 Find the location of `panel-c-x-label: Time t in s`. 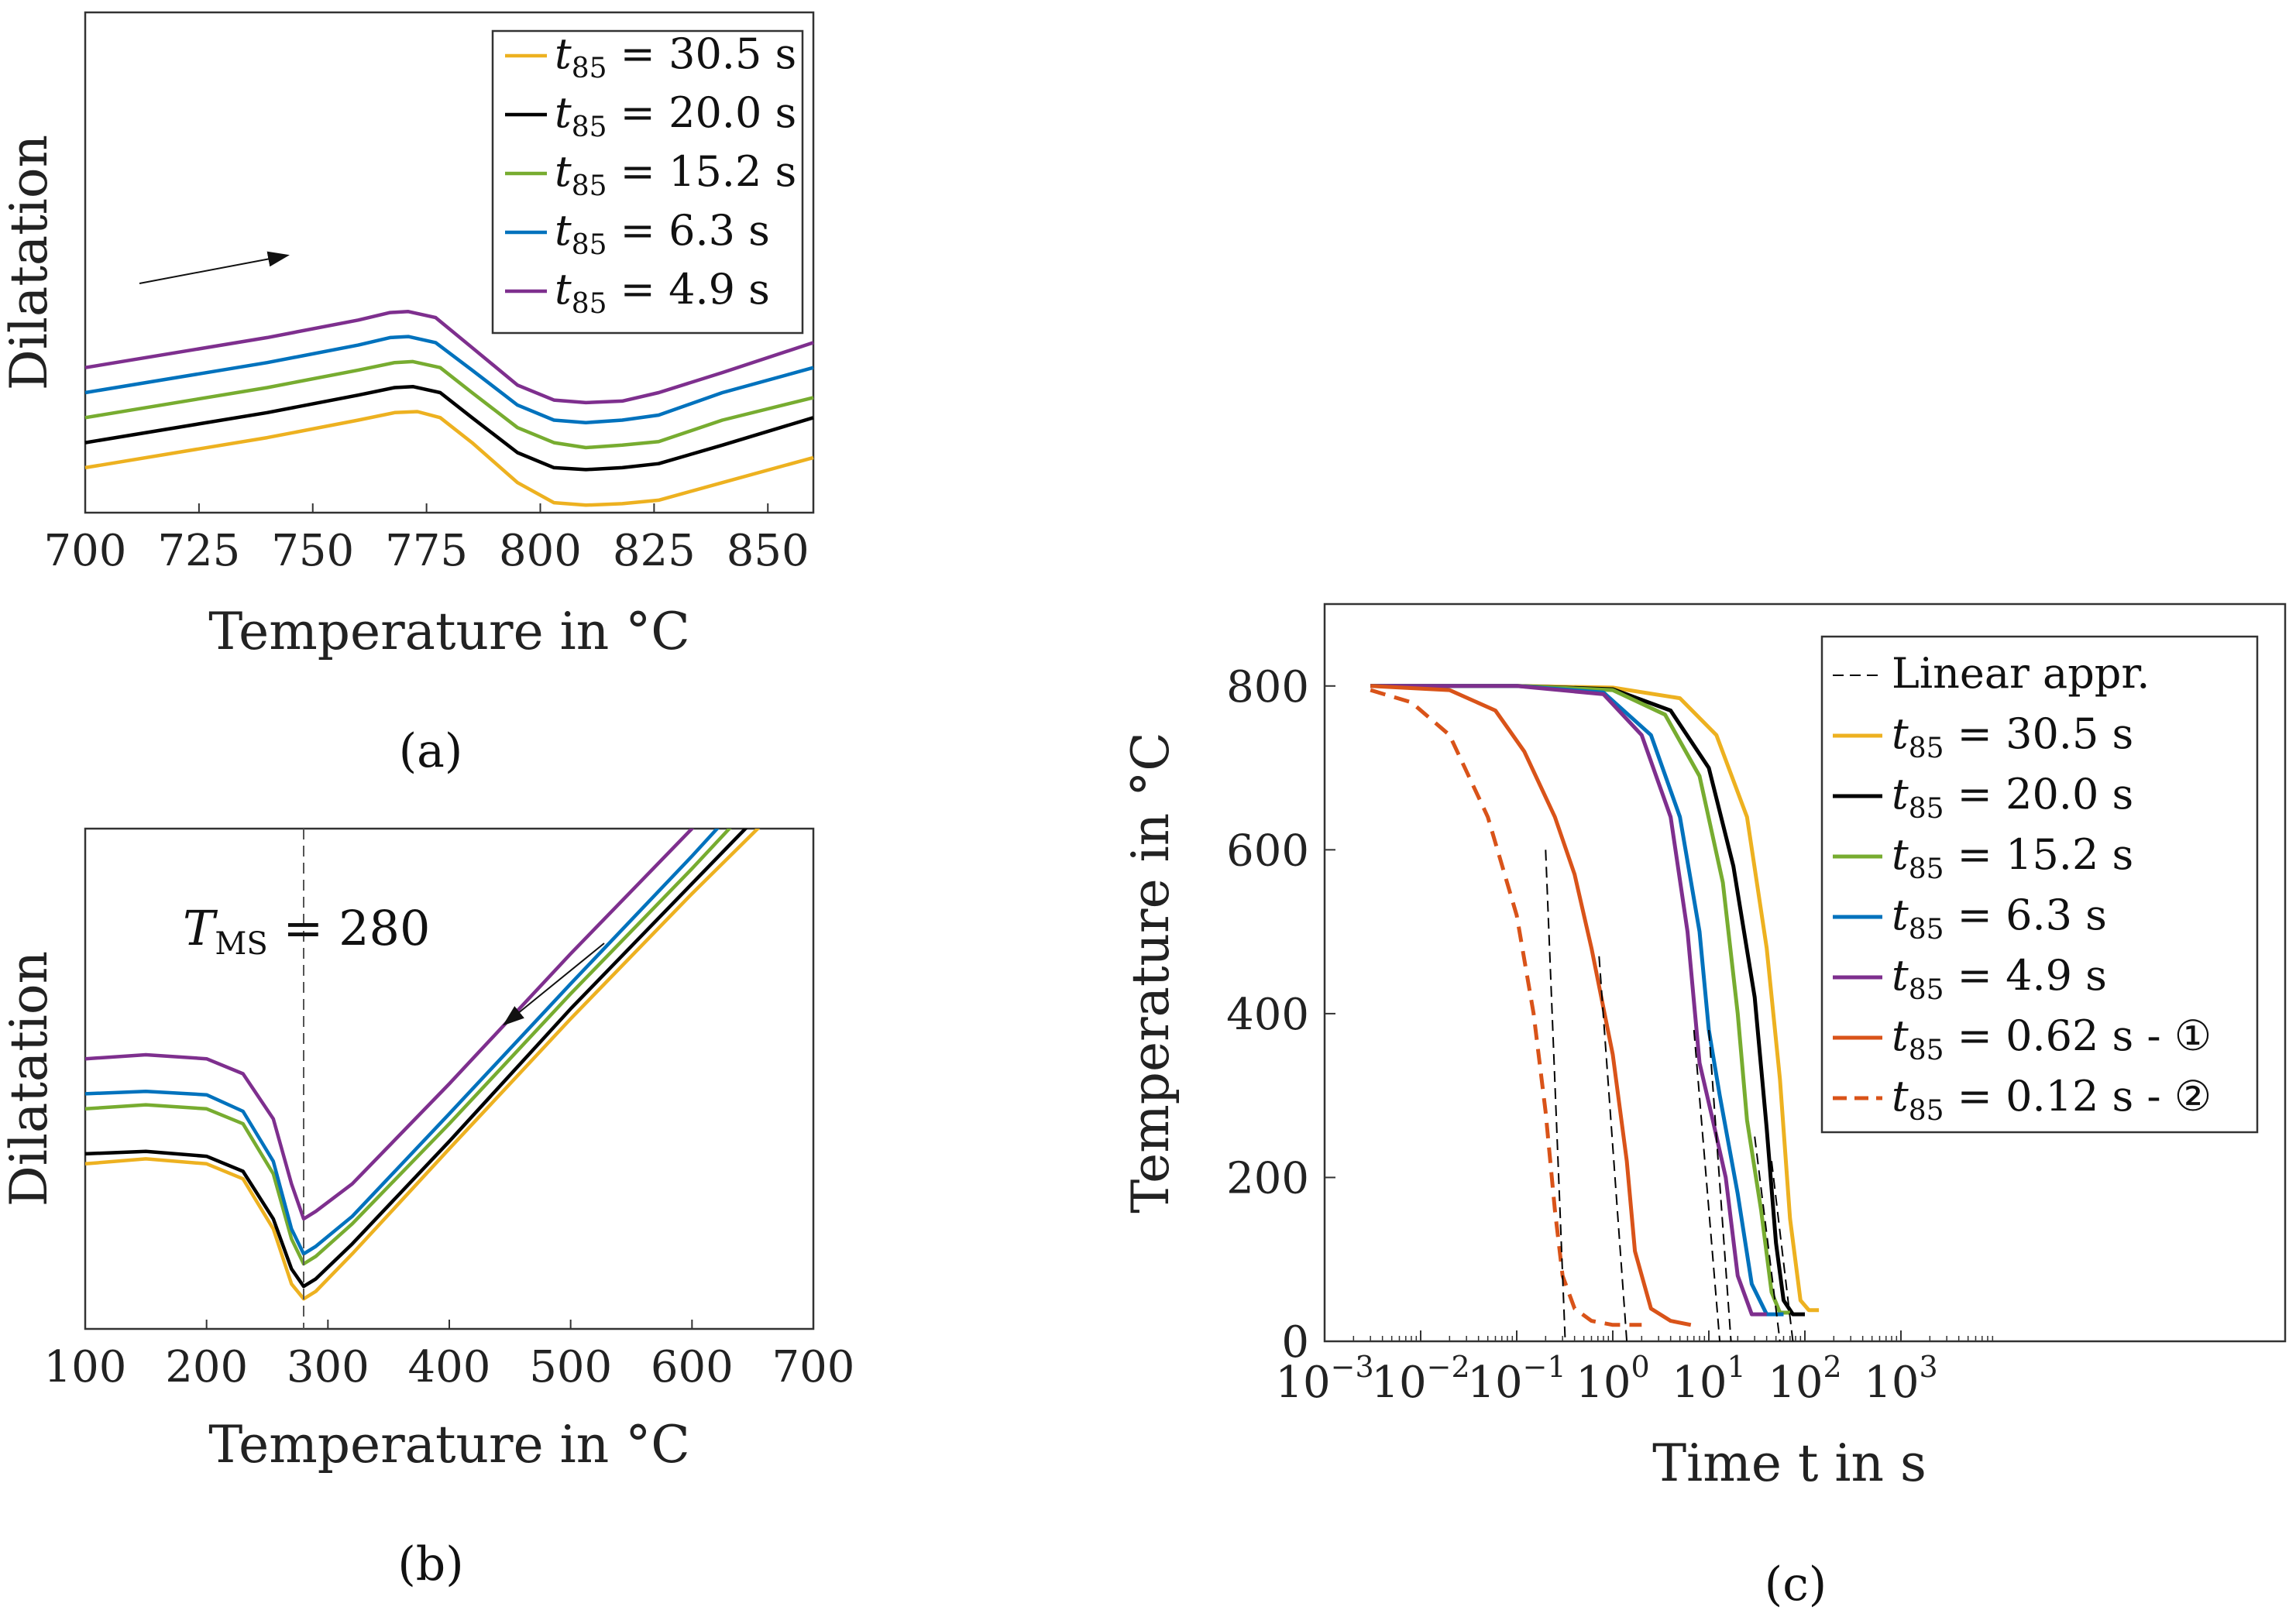

panel-c-x-label: Time t in s is located at coordinates (1789, 1463).